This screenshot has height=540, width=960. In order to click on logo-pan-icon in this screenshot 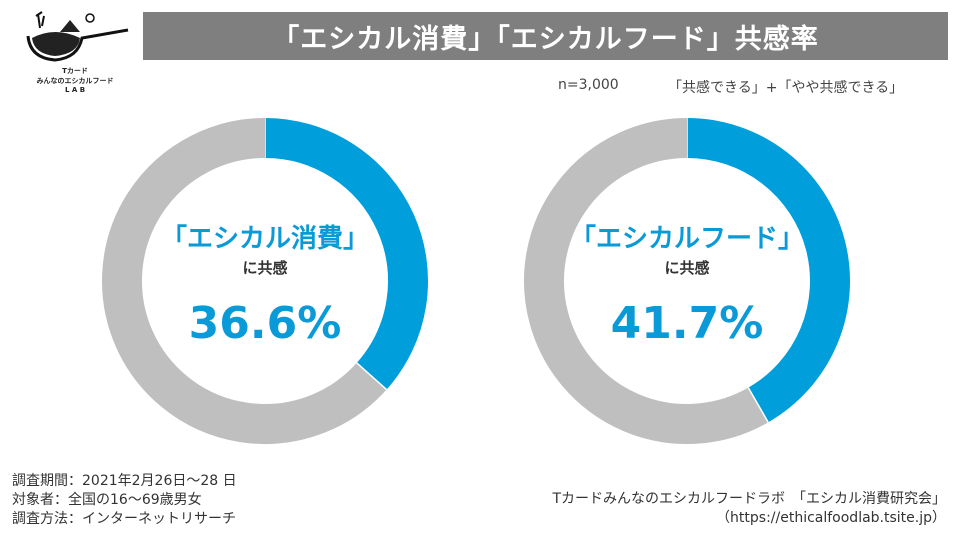, I will do `click(77, 36)`.